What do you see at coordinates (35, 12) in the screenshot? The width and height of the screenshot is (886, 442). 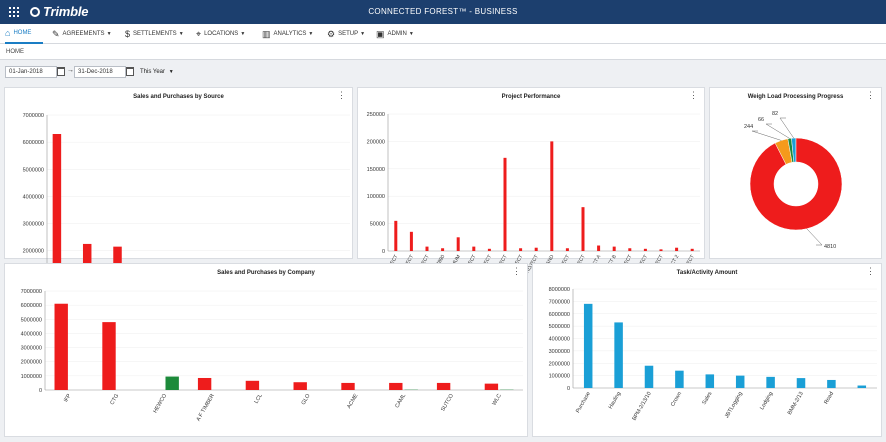 I see `trimble-logo-icon` at bounding box center [35, 12].